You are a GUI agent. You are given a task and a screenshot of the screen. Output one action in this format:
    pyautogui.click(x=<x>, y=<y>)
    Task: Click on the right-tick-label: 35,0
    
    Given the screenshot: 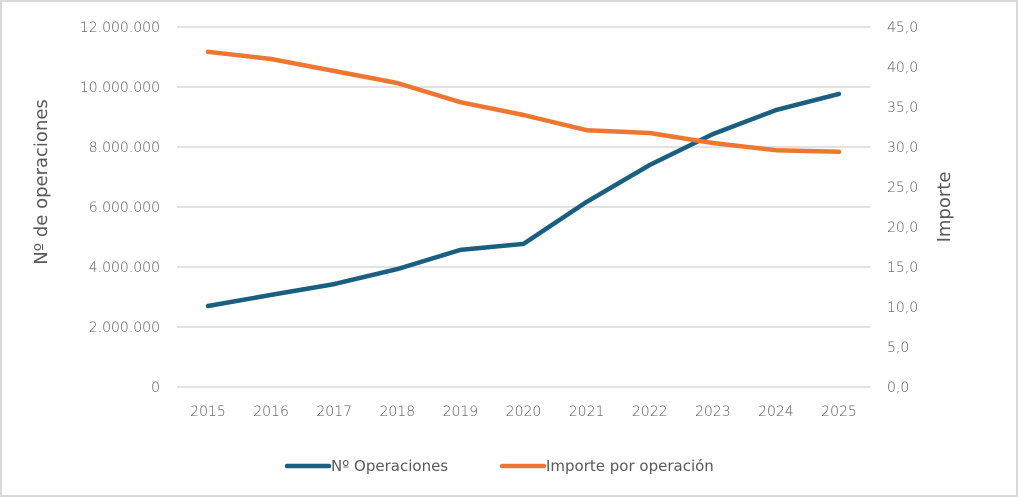 What is the action you would take?
    pyautogui.click(x=902, y=108)
    